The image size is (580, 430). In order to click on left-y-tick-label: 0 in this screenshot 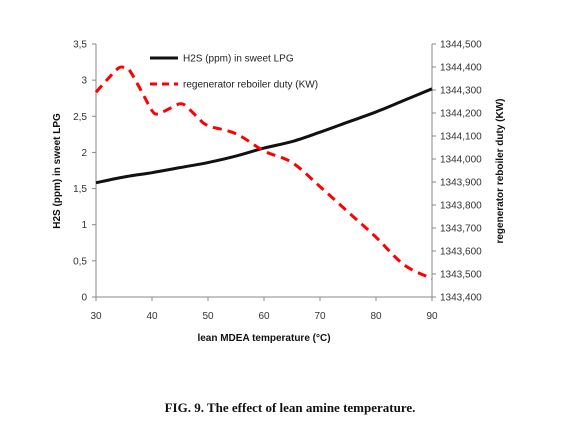, I will do `click(84, 298)`.